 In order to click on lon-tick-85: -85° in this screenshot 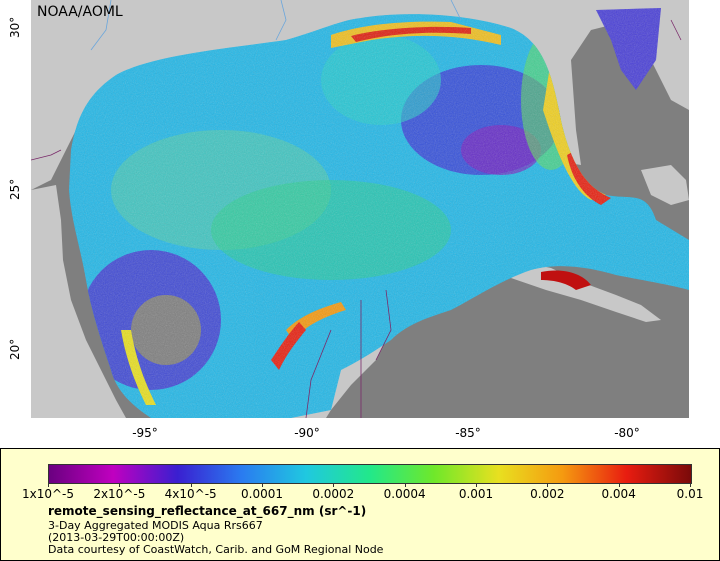, I will do `click(468, 433)`.